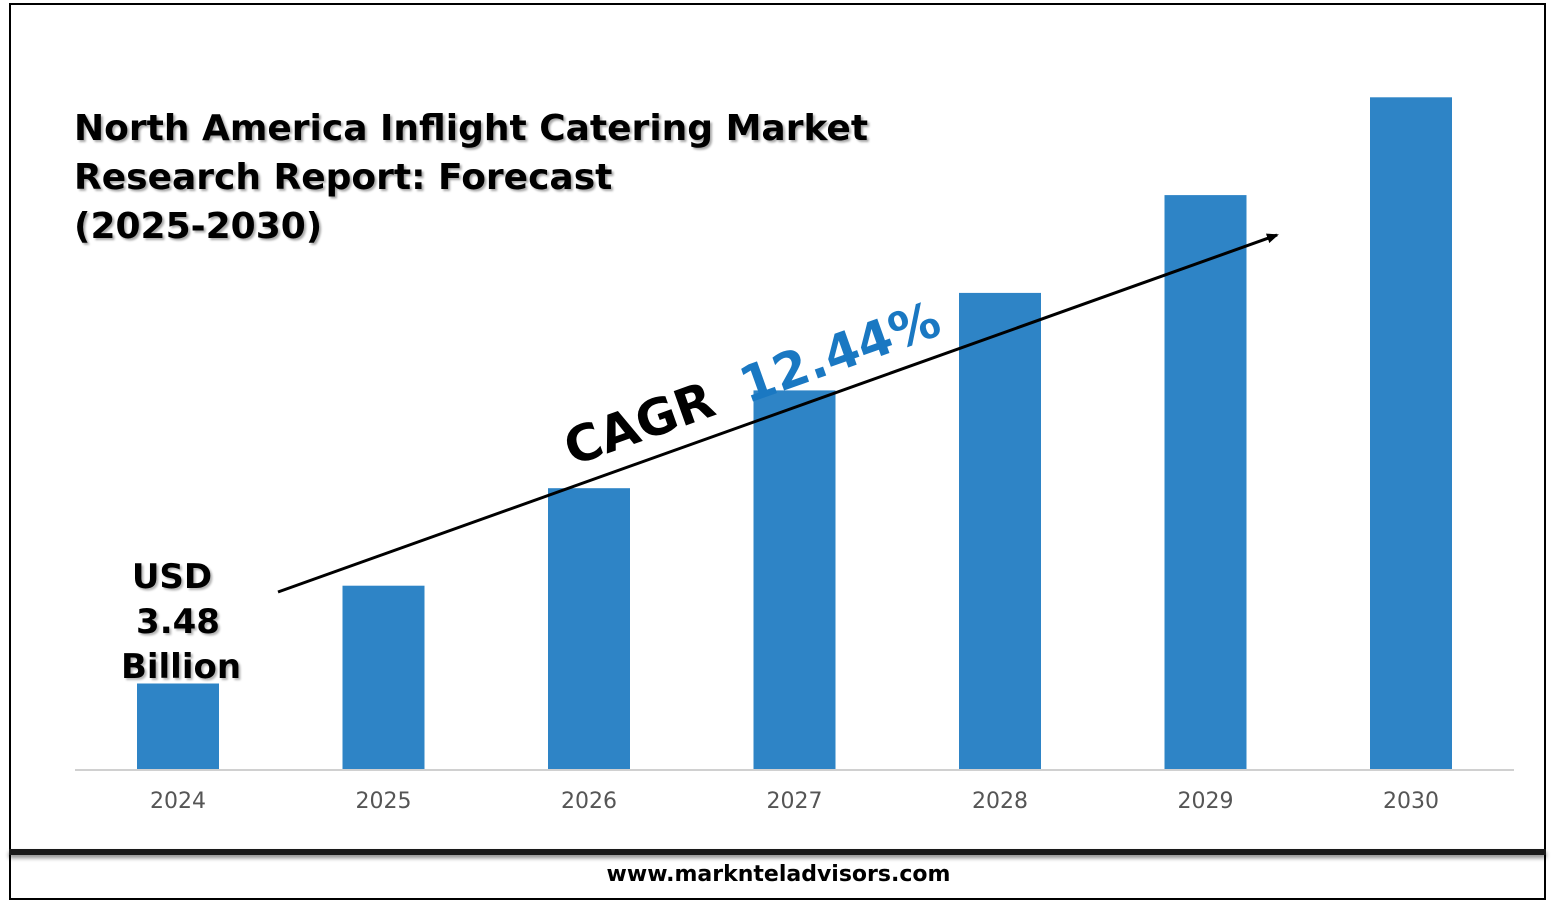  What do you see at coordinates (178, 726) in the screenshot?
I see `bar-2024` at bounding box center [178, 726].